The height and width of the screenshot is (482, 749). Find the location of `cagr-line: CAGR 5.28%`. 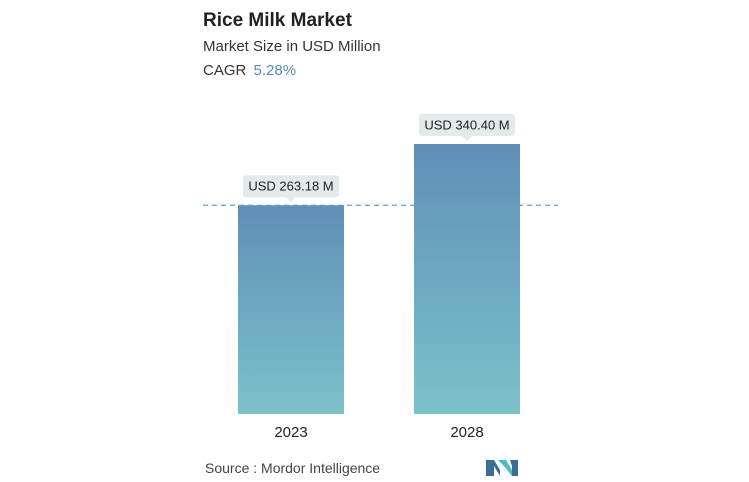

cagr-line: CAGR 5.28% is located at coordinates (249, 70).